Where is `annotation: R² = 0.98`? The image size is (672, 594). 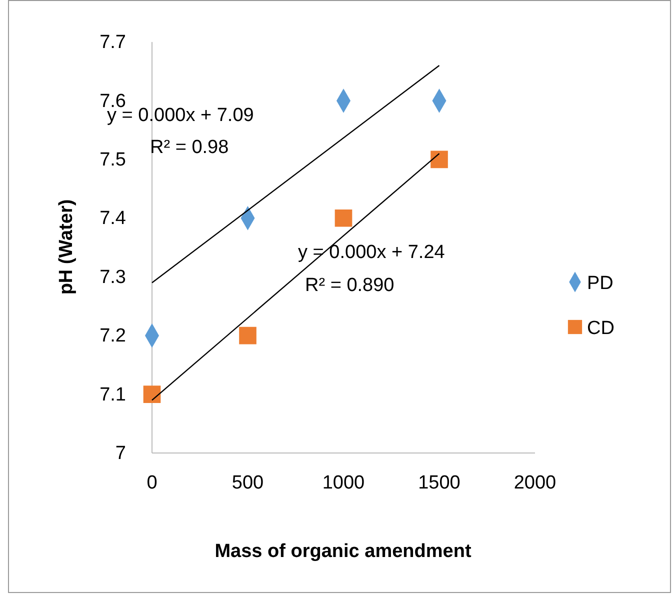
annotation: R² = 0.98 is located at coordinates (189, 147).